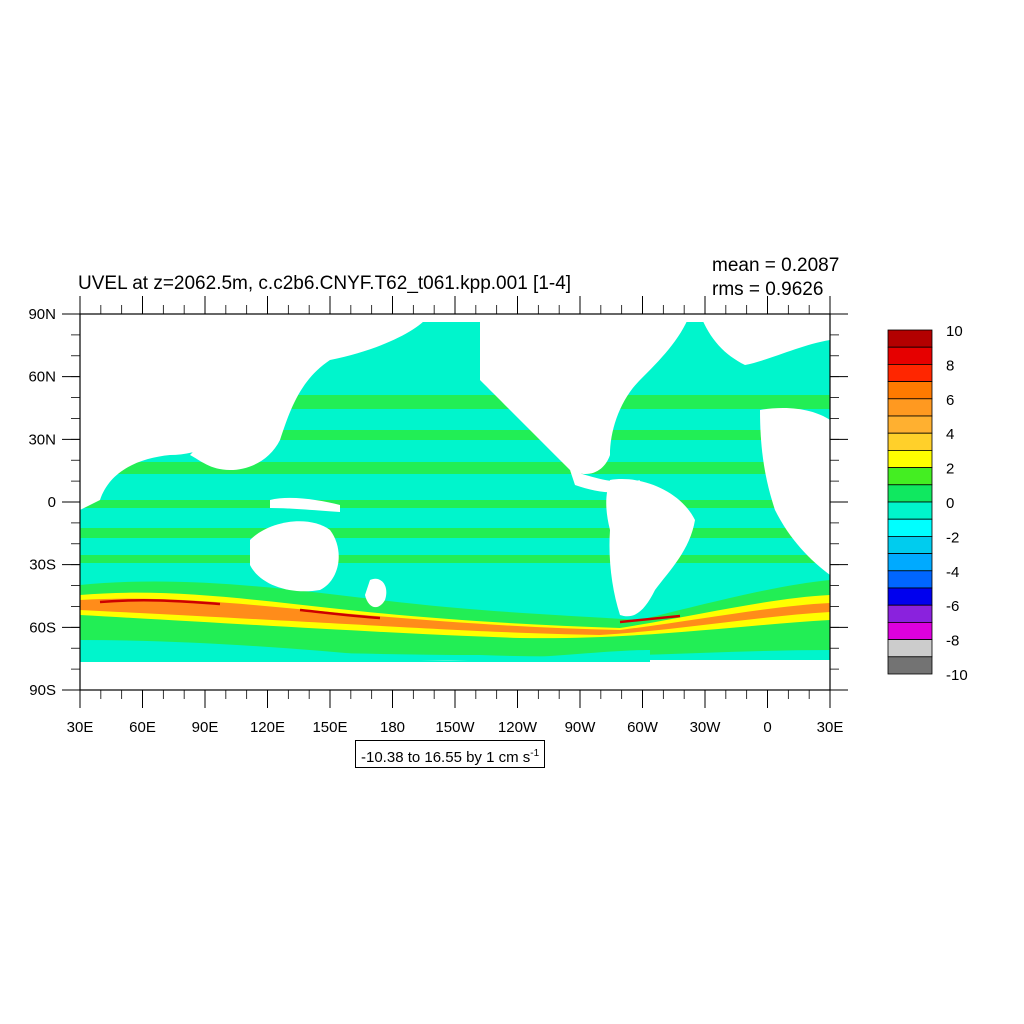 This screenshot has width=1024, height=1024. Describe the element at coordinates (950, 503) in the screenshot. I see `colorbar-label: 0` at that location.